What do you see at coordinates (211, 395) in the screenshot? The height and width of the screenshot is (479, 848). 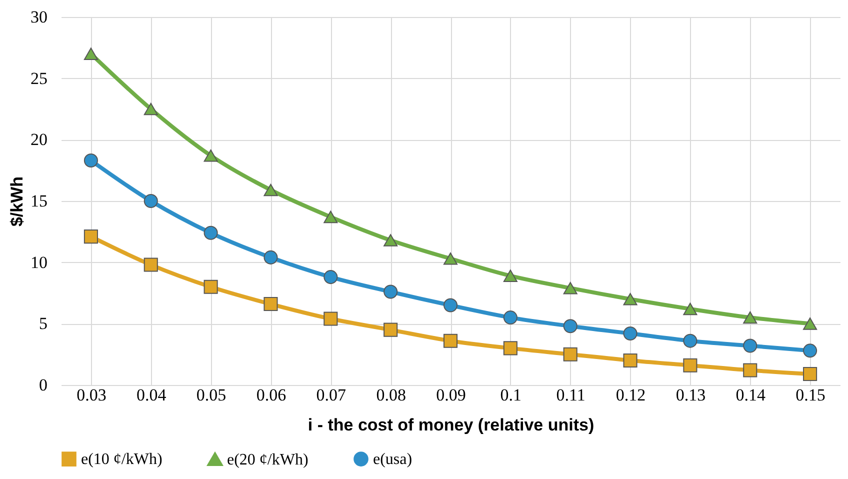 I see `x-tick-label: 0.05` at bounding box center [211, 395].